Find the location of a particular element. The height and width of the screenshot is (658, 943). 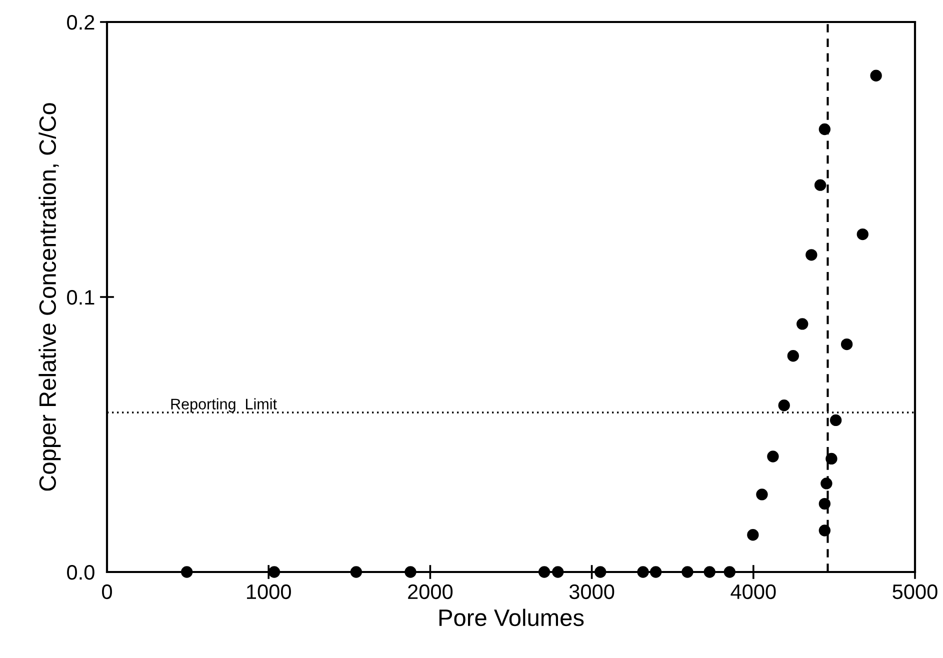

x-tick-label: 2000 is located at coordinates (430, 592).